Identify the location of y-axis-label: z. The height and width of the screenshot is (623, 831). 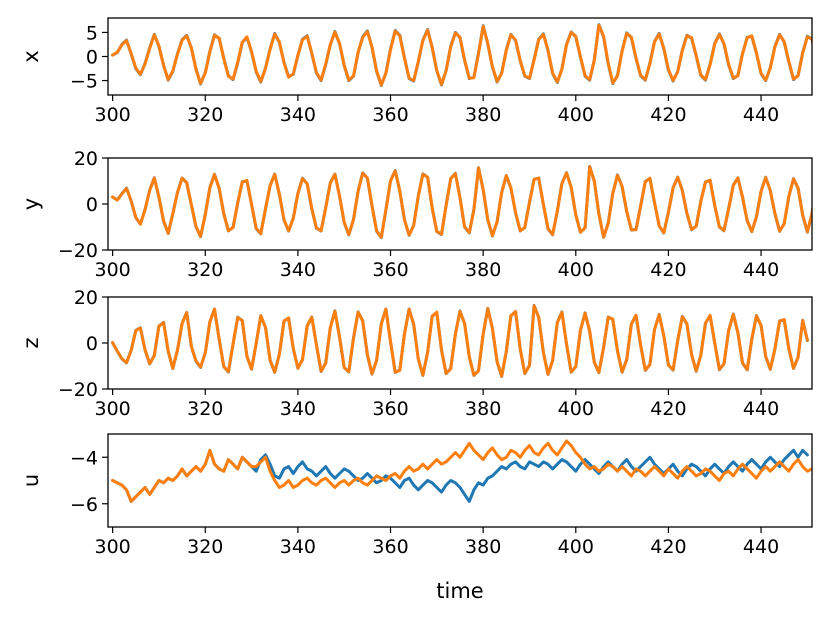
(31, 342).